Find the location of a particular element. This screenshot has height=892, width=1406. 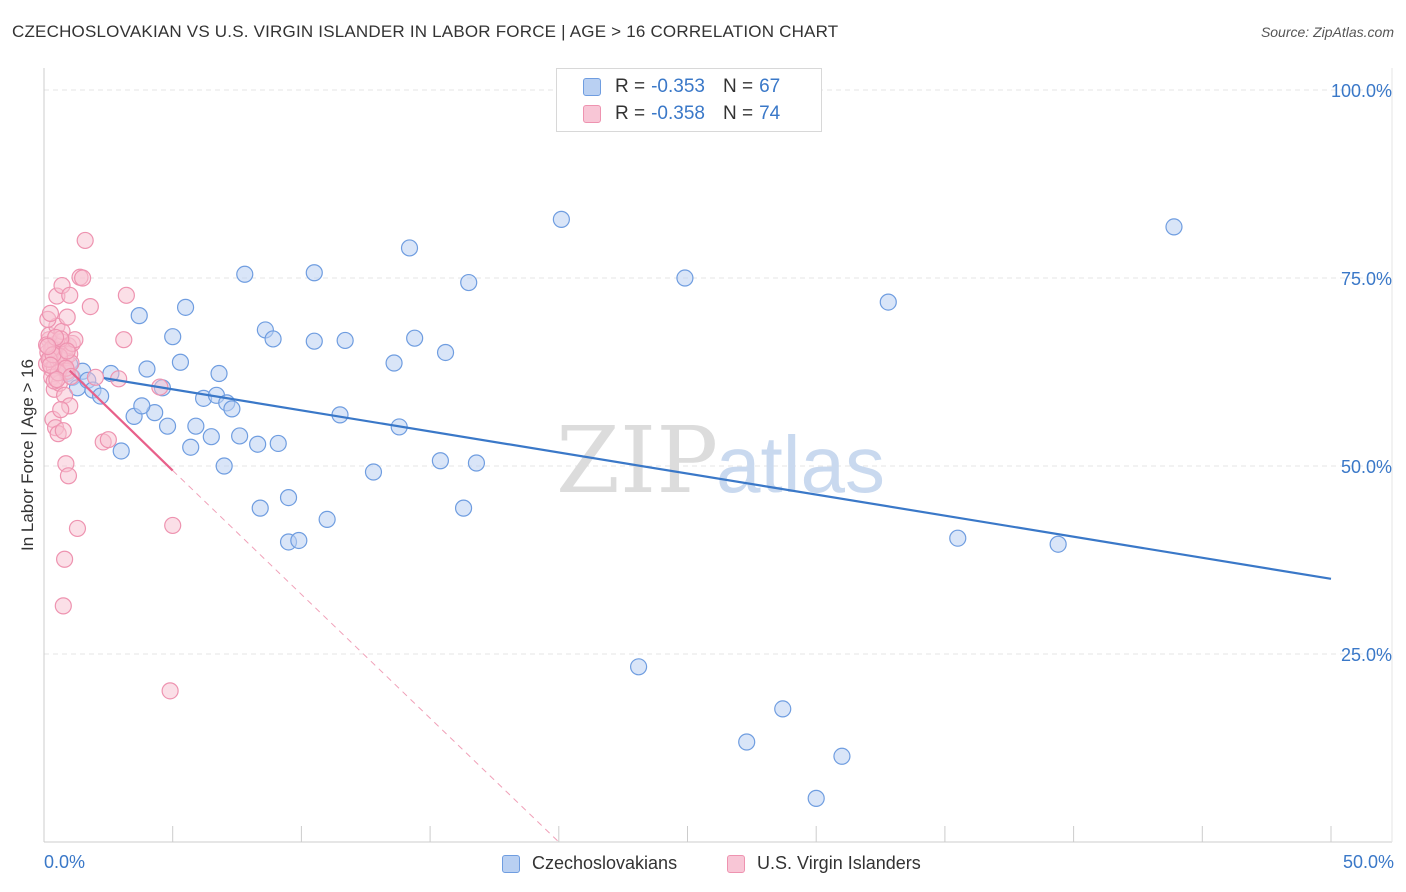

legend-r-value: -0.358 is located at coordinates (678, 113).